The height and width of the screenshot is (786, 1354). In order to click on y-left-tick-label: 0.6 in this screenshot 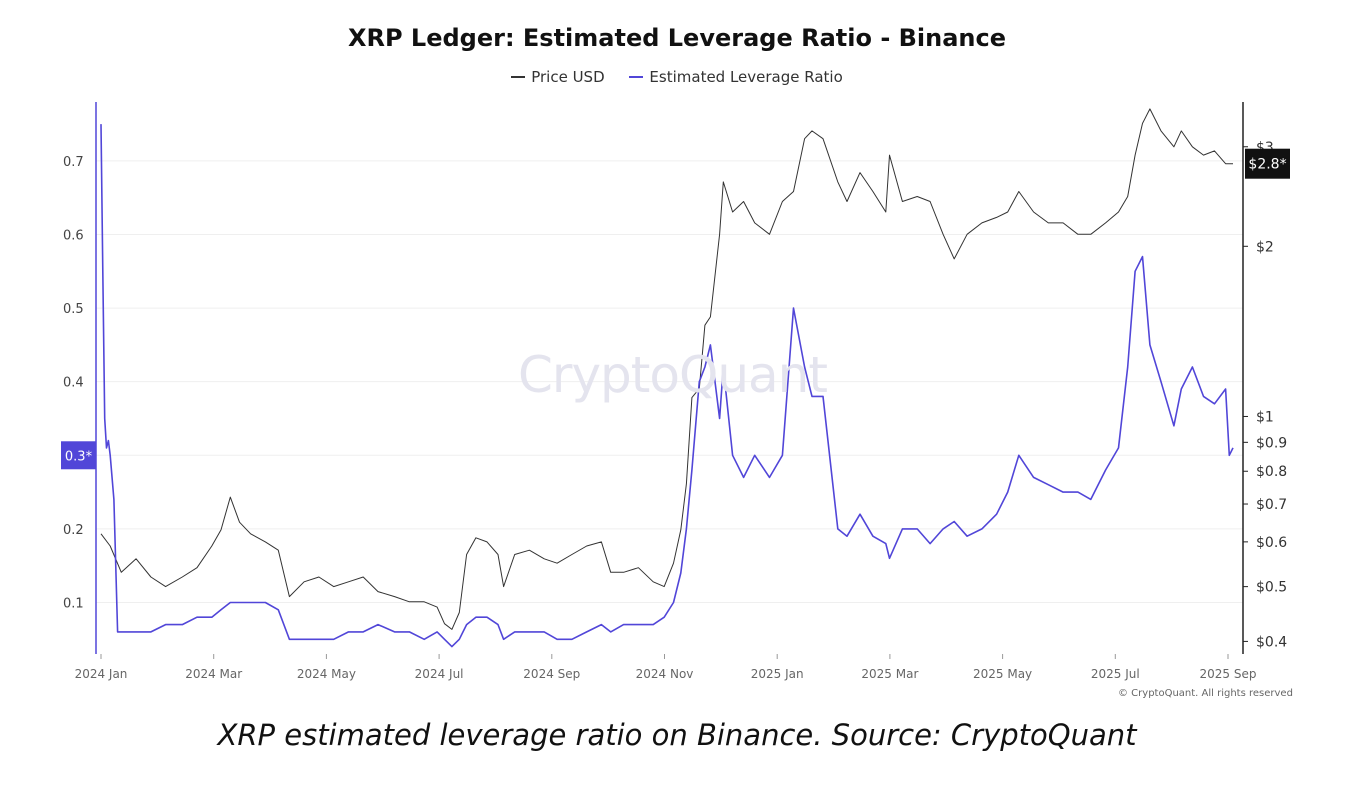, I will do `click(73, 235)`.